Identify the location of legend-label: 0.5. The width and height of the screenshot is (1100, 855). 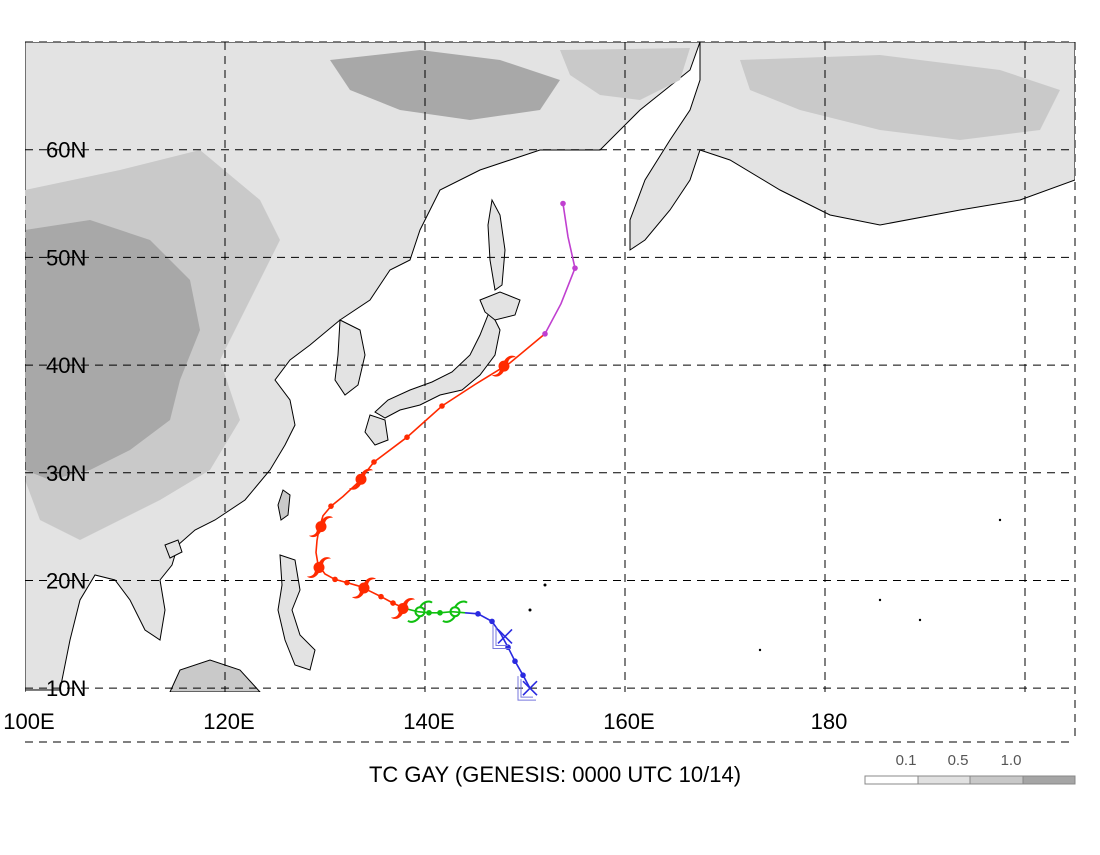
(958, 760).